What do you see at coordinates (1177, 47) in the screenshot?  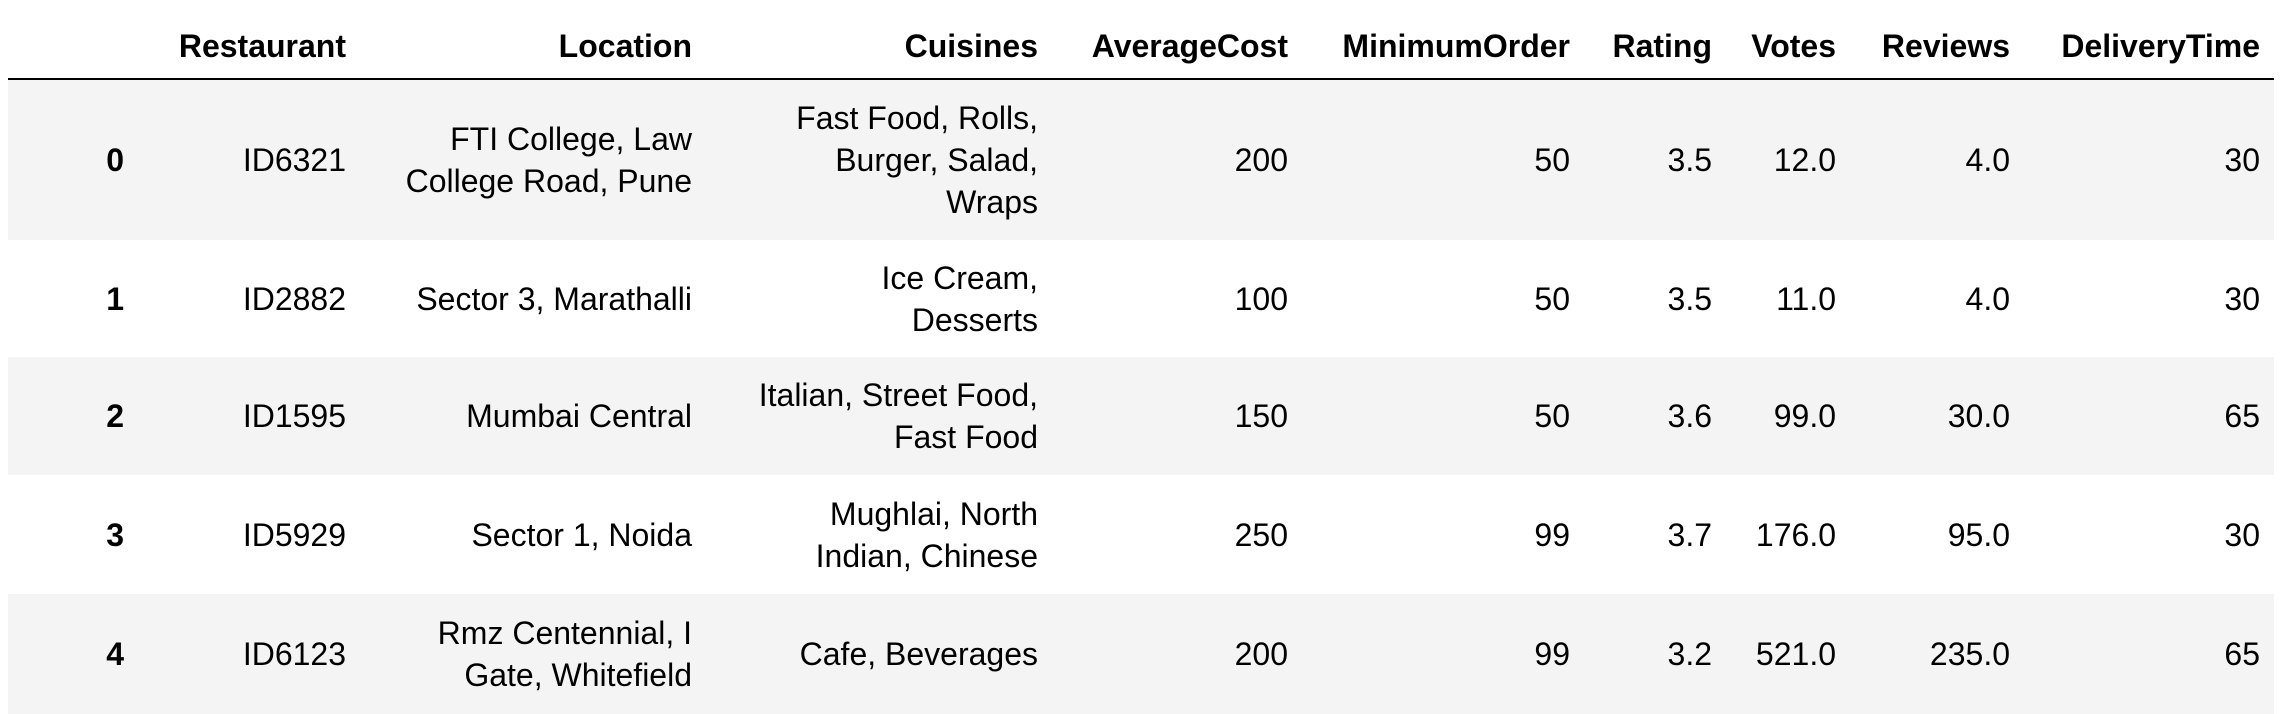 I see `column-header-averagecost: AverageCost` at bounding box center [1177, 47].